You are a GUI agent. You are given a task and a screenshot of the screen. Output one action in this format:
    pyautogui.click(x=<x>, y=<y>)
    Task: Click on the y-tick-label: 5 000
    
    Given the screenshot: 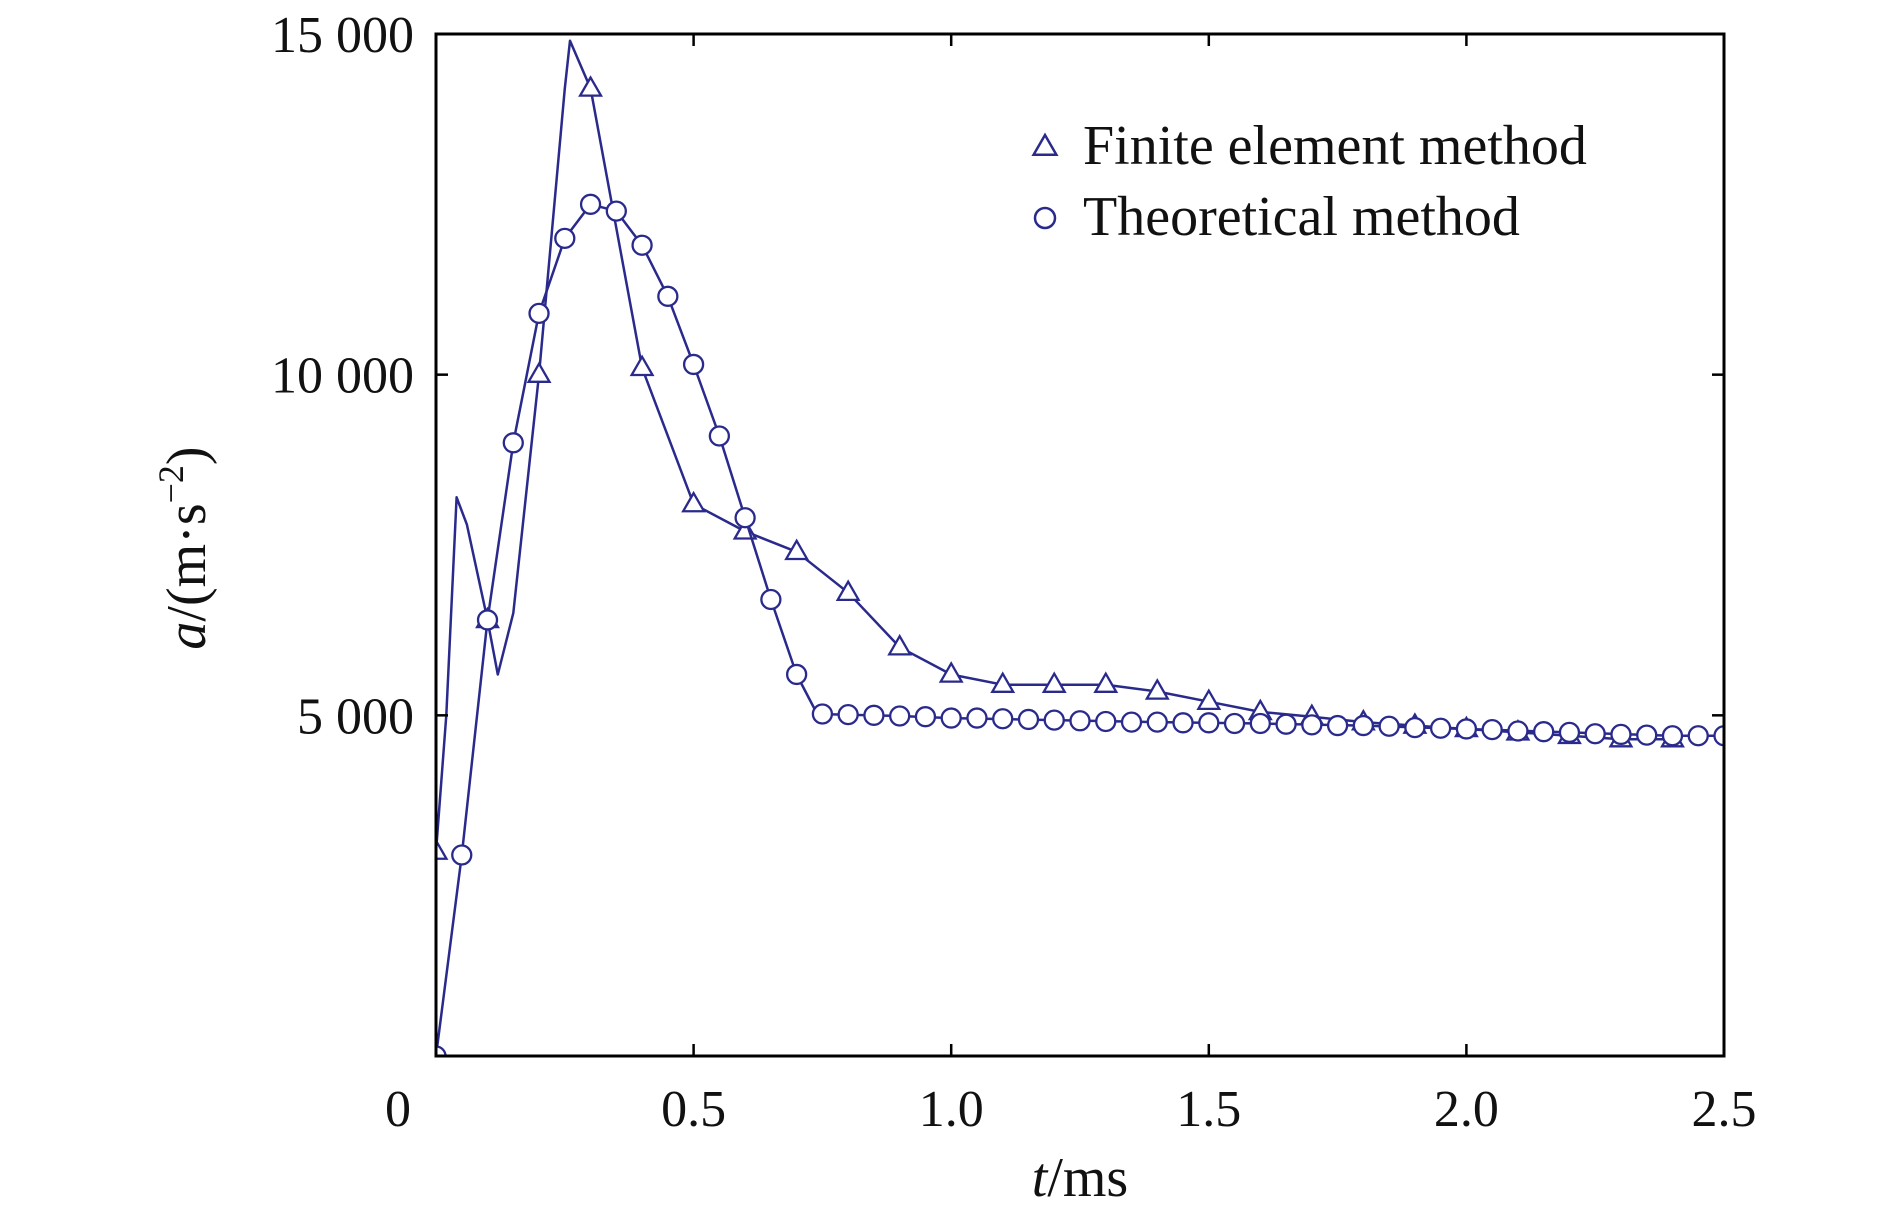 What is the action you would take?
    pyautogui.click(x=355, y=716)
    